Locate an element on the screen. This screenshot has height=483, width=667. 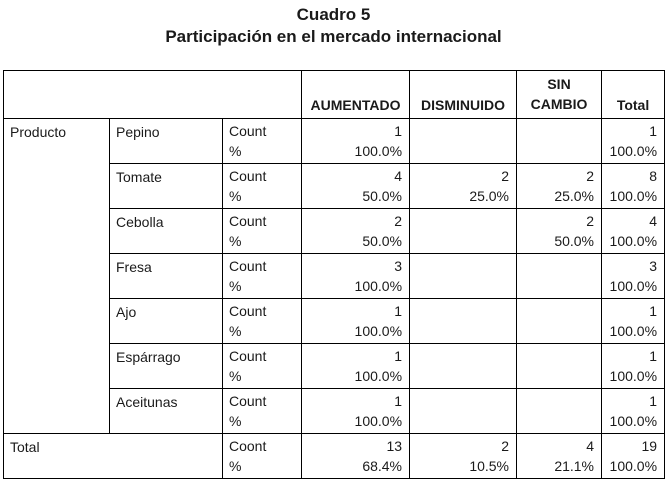
product-name: Tomate is located at coordinates (166, 186).